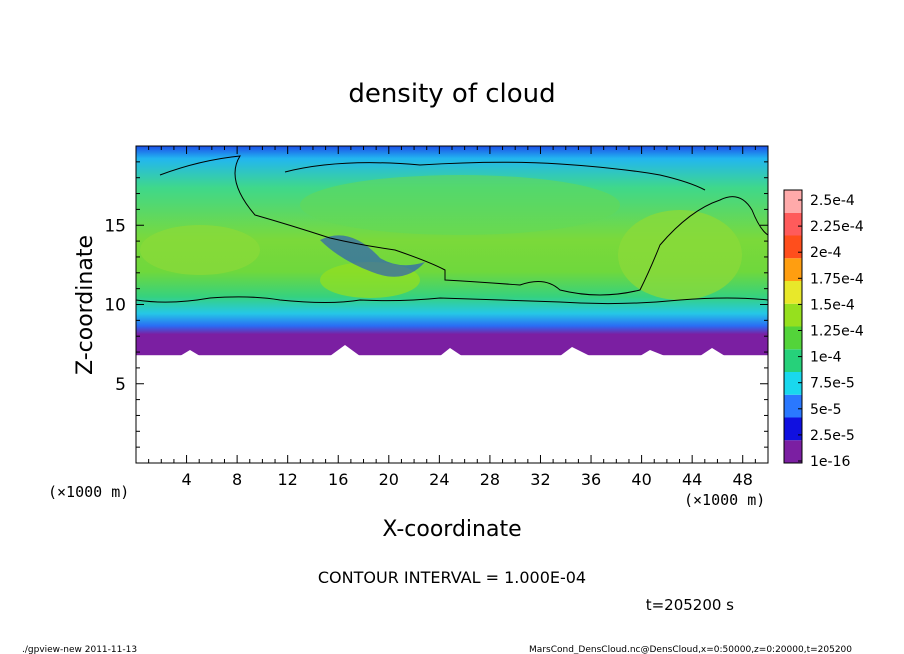 Image resolution: width=904 pixels, height=654 pixels. What do you see at coordinates (495, 176) in the screenshot?
I see `contour-line-top` at bounding box center [495, 176].